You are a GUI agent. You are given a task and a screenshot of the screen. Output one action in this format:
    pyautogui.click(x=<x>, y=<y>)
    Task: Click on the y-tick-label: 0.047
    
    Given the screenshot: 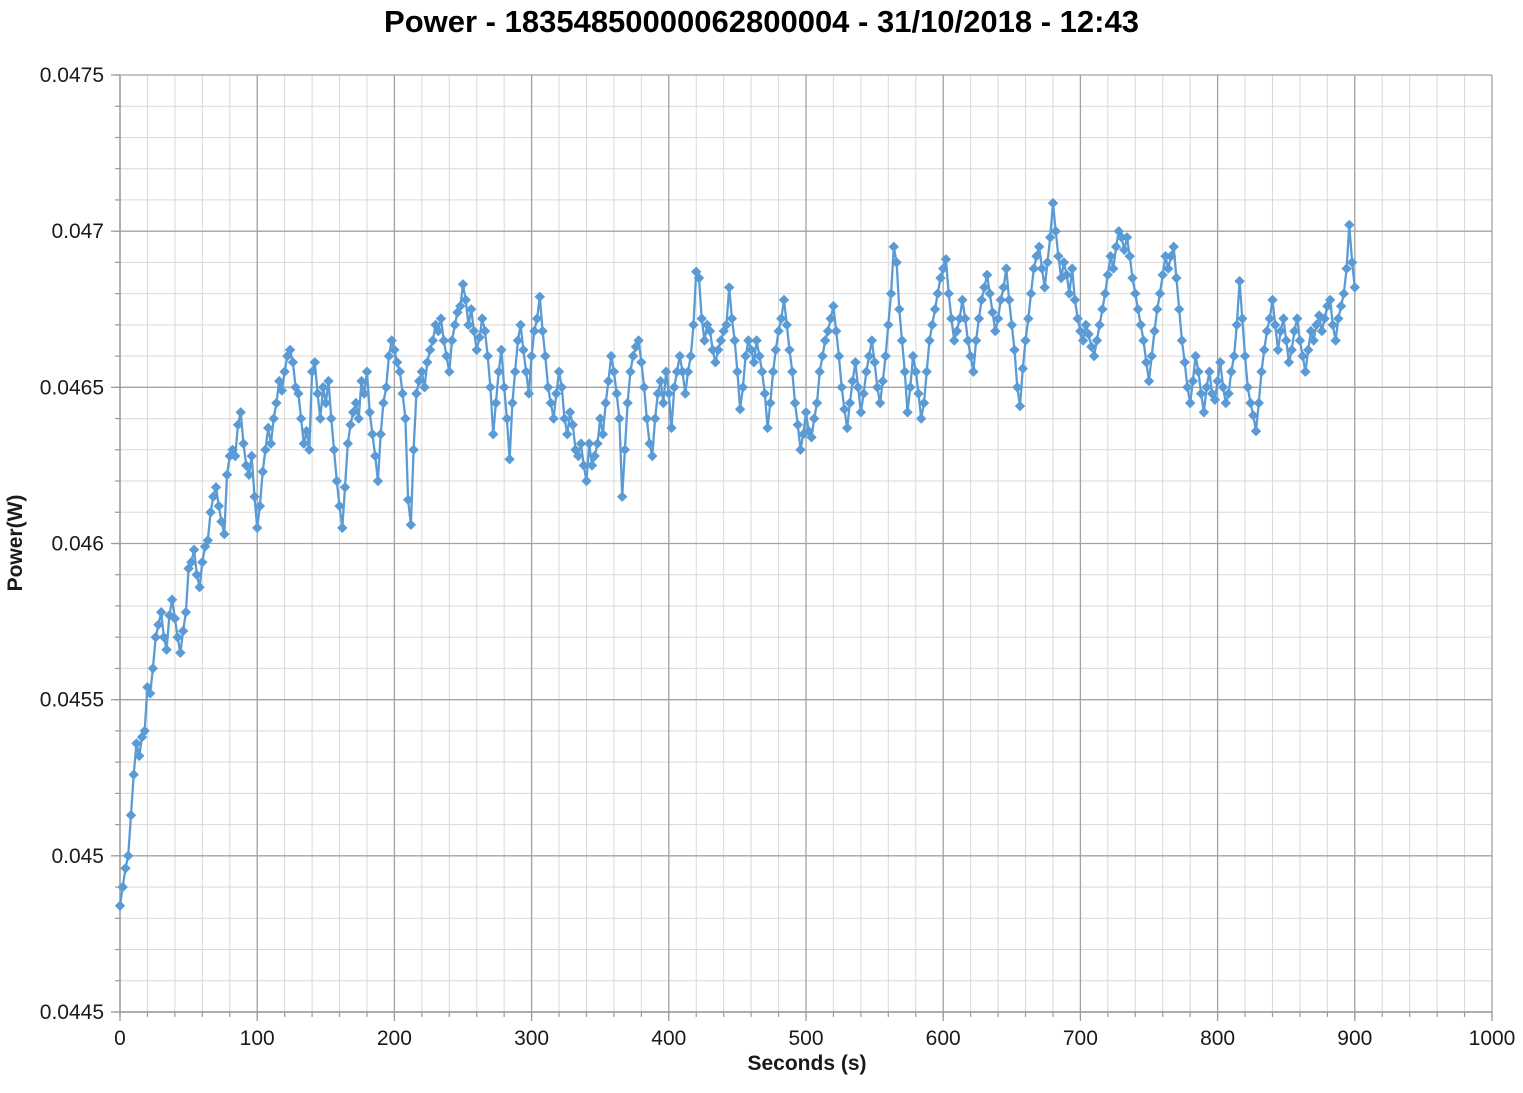 What is the action you would take?
    pyautogui.click(x=77, y=231)
    